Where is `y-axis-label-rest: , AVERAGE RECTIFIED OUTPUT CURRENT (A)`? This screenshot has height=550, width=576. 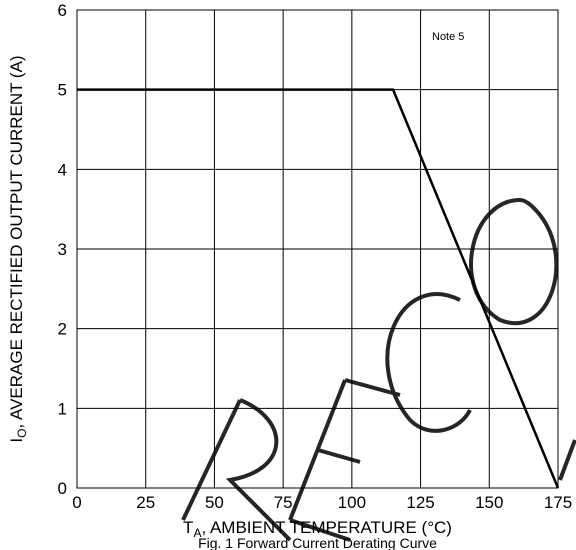
y-axis-label-rest: , AVERAGE RECTIFIED OUTPUT CURRENT (A) is located at coordinates (16, 241).